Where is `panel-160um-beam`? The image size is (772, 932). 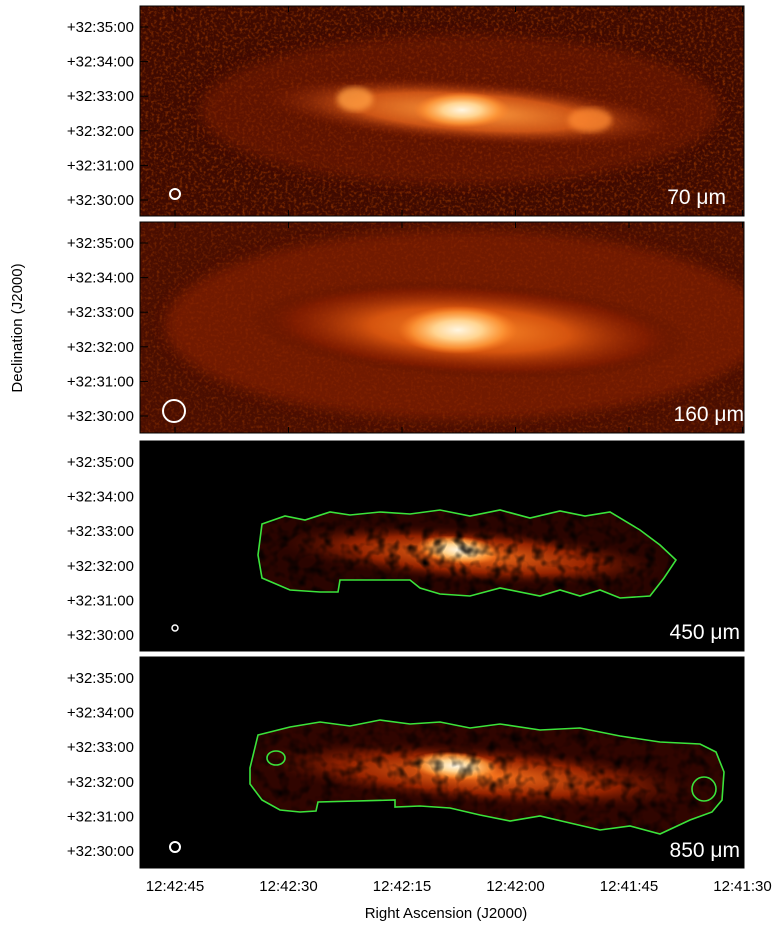 panel-160um-beam is located at coordinates (174, 411).